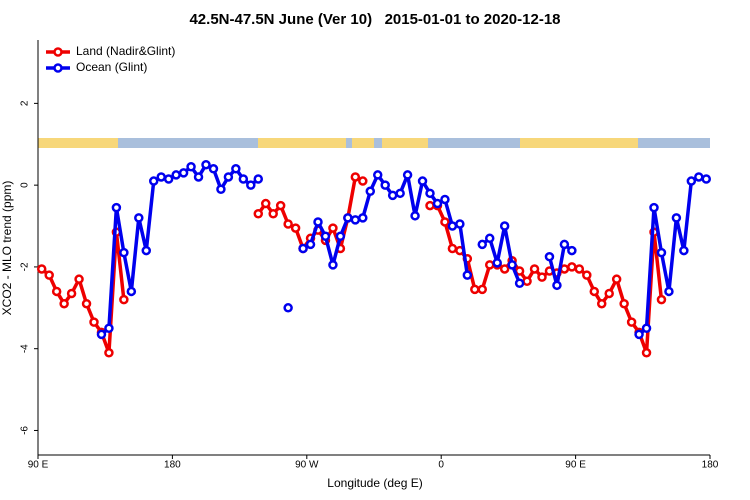 This screenshot has height=500, width=750. I want to click on x-tick-label: 90 W, so click(307, 465).